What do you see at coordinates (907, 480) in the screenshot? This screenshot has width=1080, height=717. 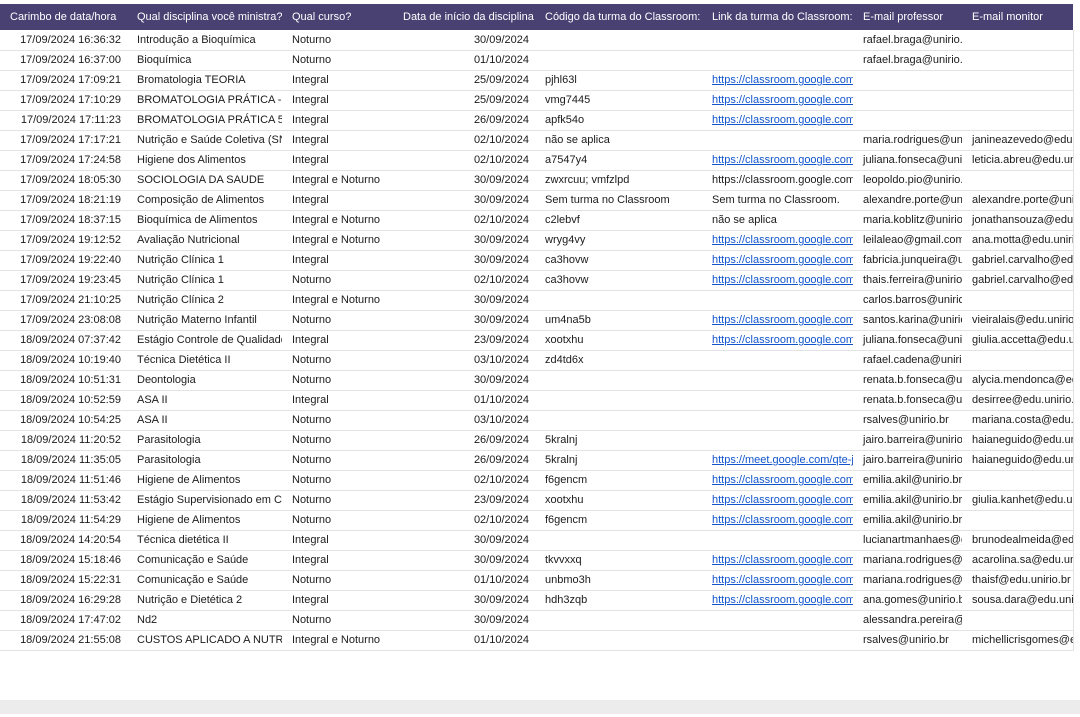 I see `cell-email-professor: emilia.akil@unirio.br` at bounding box center [907, 480].